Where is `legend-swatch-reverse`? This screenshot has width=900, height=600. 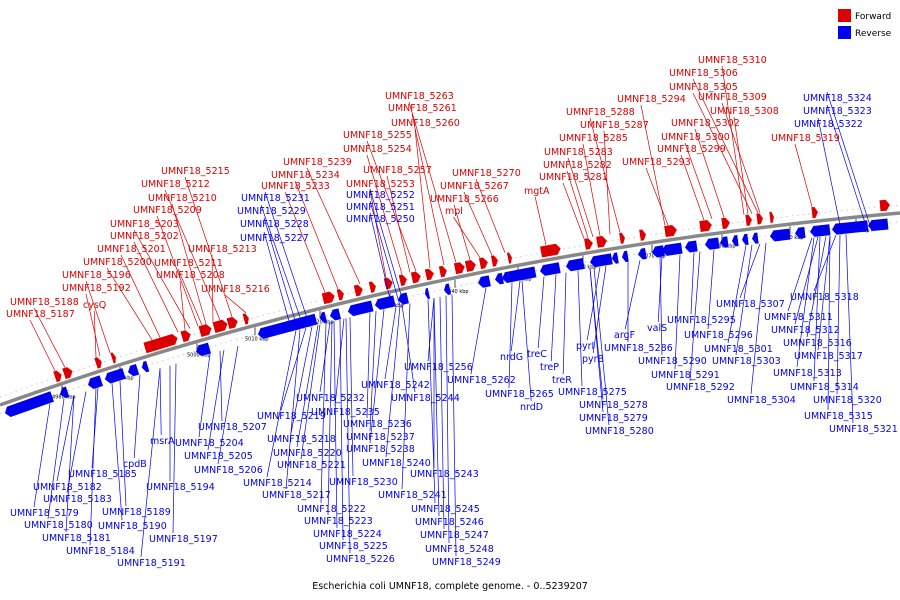 legend-swatch-reverse is located at coordinates (844, 32).